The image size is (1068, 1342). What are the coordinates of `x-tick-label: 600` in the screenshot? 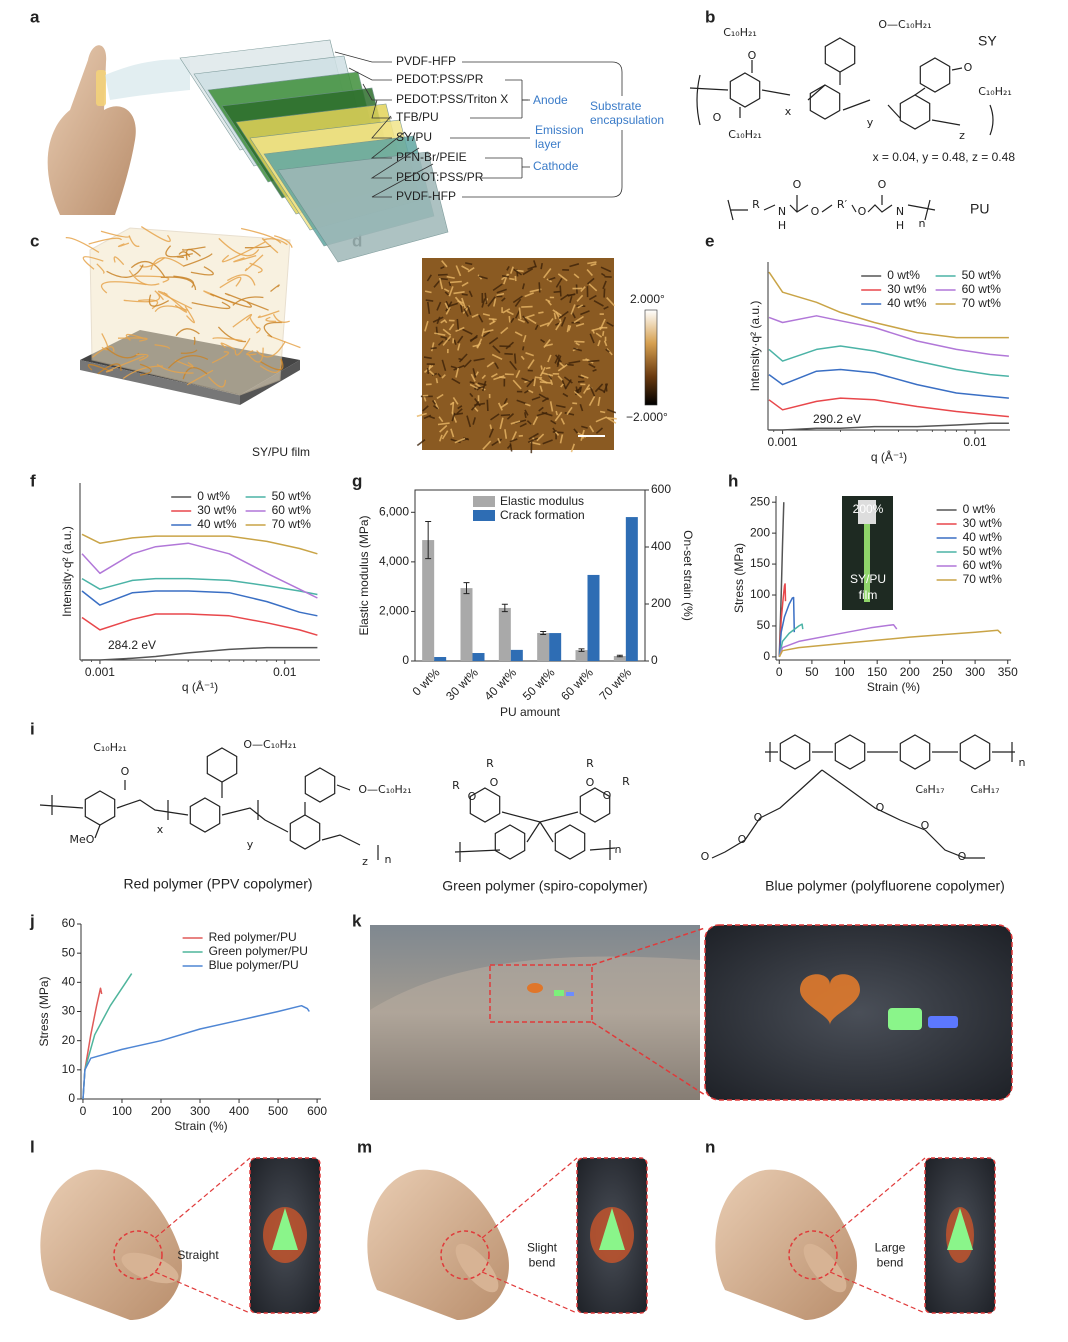 It's located at (317, 1111).